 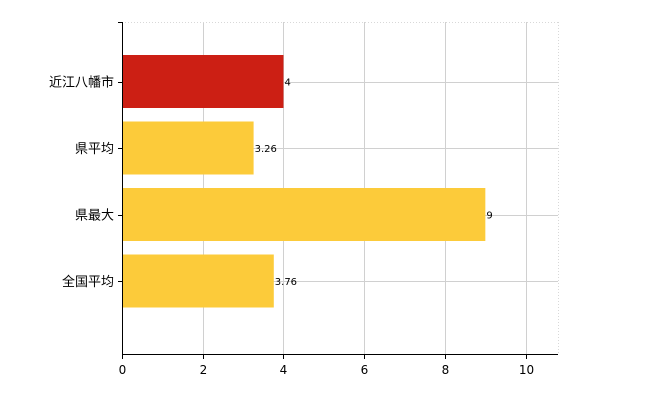 I want to click on data-label-1: 3.26, so click(x=266, y=149).